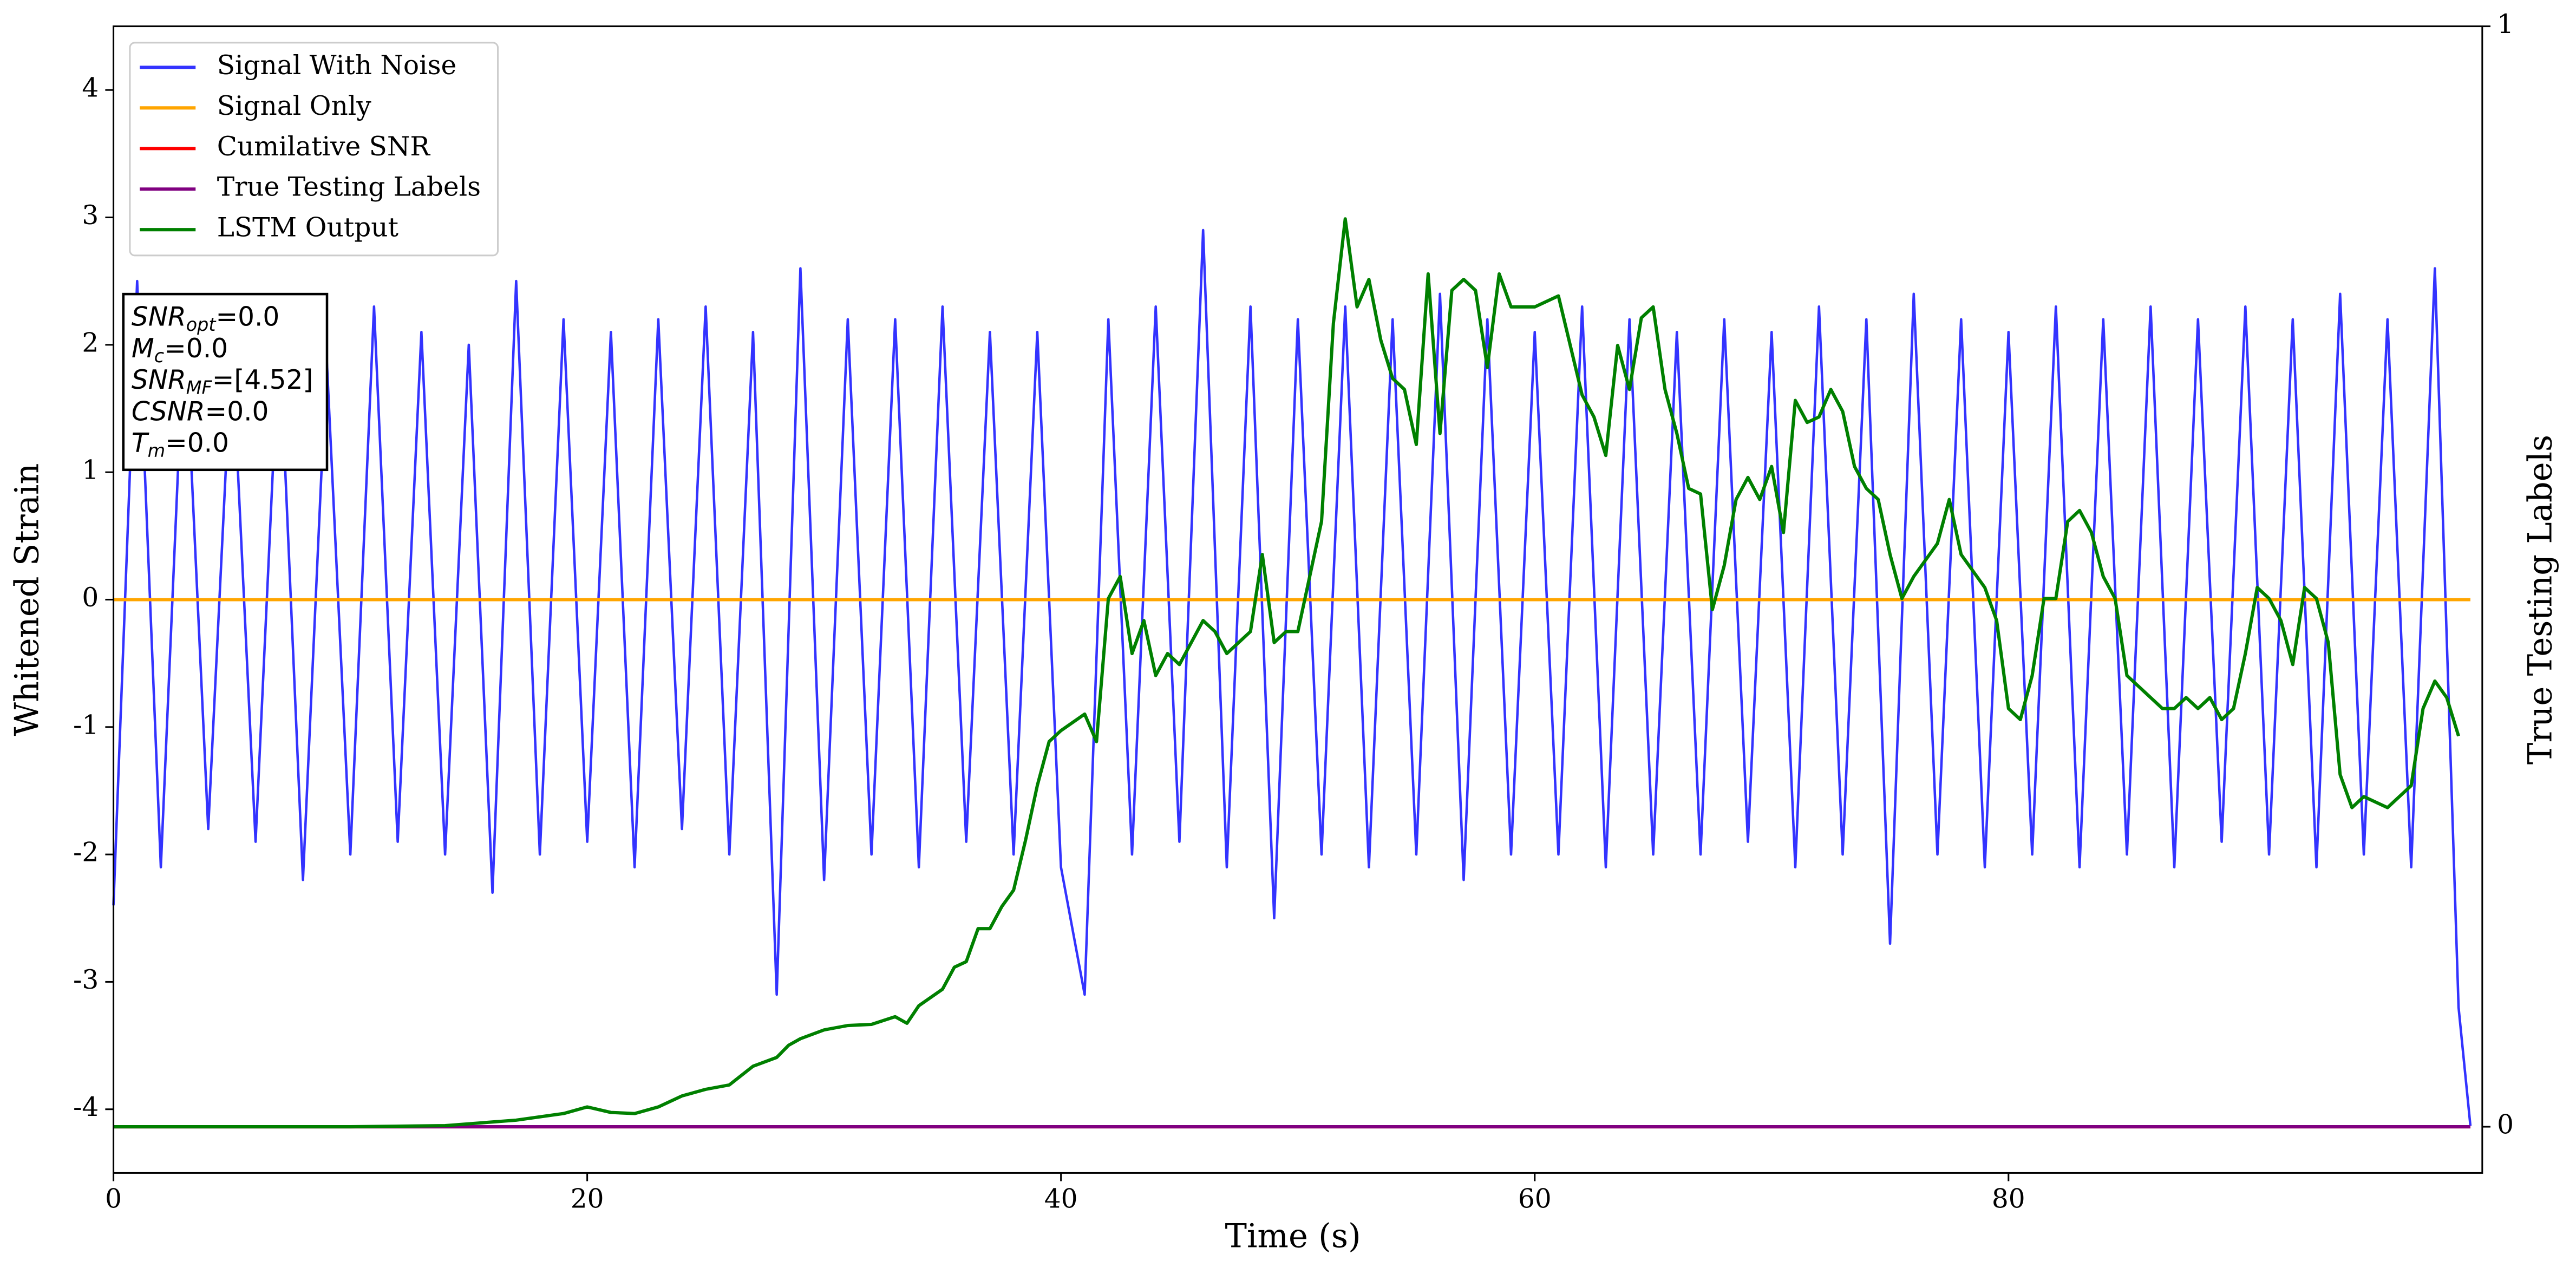  Describe the element at coordinates (2505, 24) in the screenshot. I see `y2-tick-label: 1` at that location.